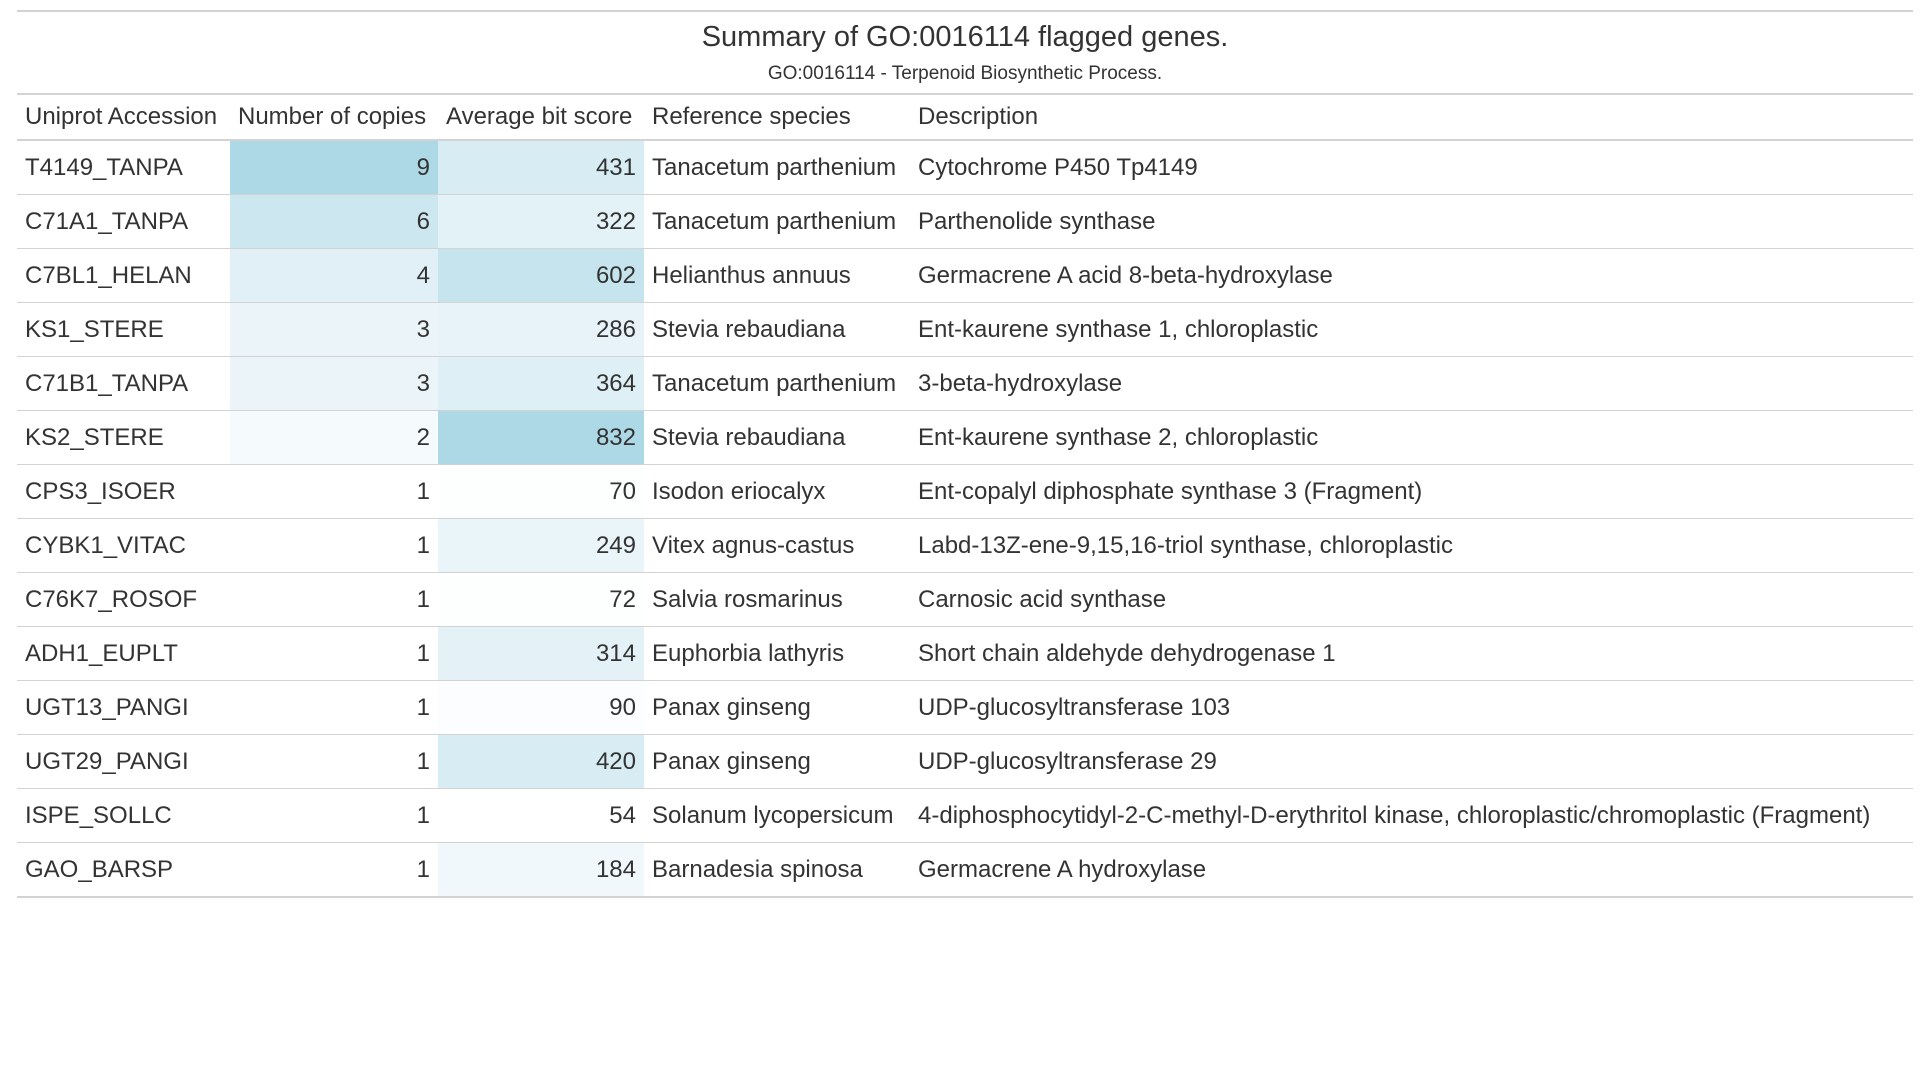  Describe the element at coordinates (777, 491) in the screenshot. I see `cell-species: Isodon eriocalyx` at that location.